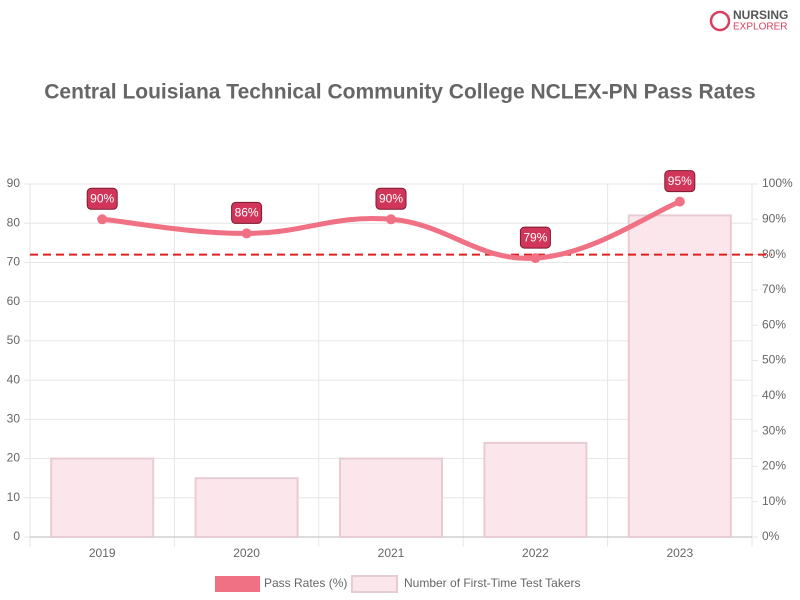 This screenshot has width=800, height=600. What do you see at coordinates (535, 553) in the screenshot?
I see `x-tick-label: 2022` at bounding box center [535, 553].